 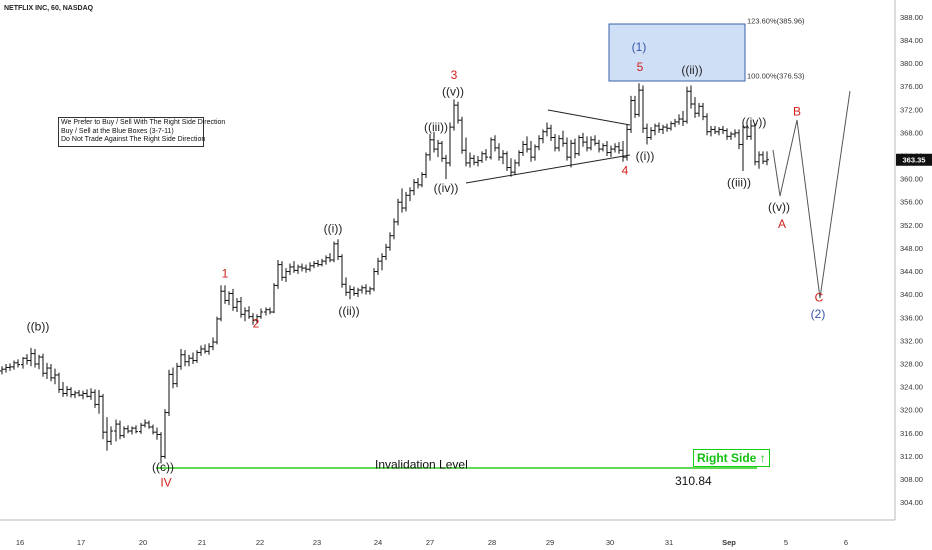 What do you see at coordinates (548, 169) in the screenshot?
I see `triangle-lower-line` at bounding box center [548, 169].